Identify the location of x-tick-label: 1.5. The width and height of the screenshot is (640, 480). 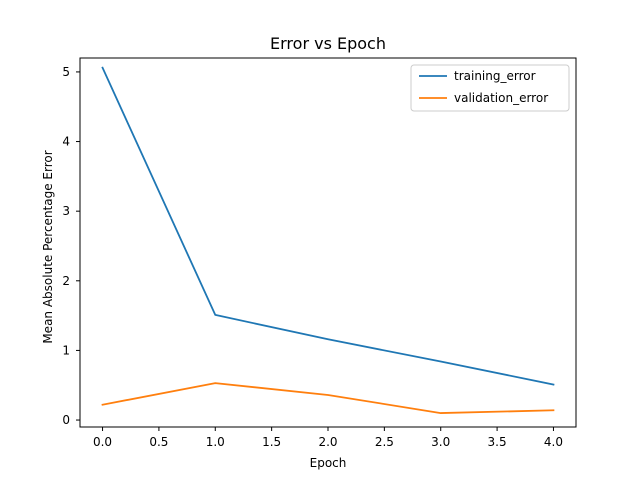
(271, 442).